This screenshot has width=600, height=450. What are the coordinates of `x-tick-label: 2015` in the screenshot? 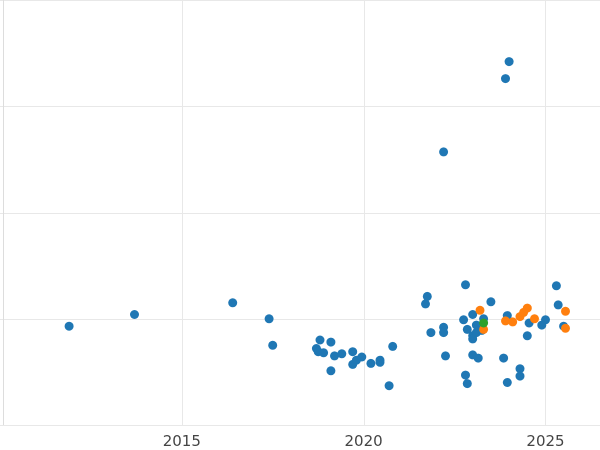 It's located at (182, 441).